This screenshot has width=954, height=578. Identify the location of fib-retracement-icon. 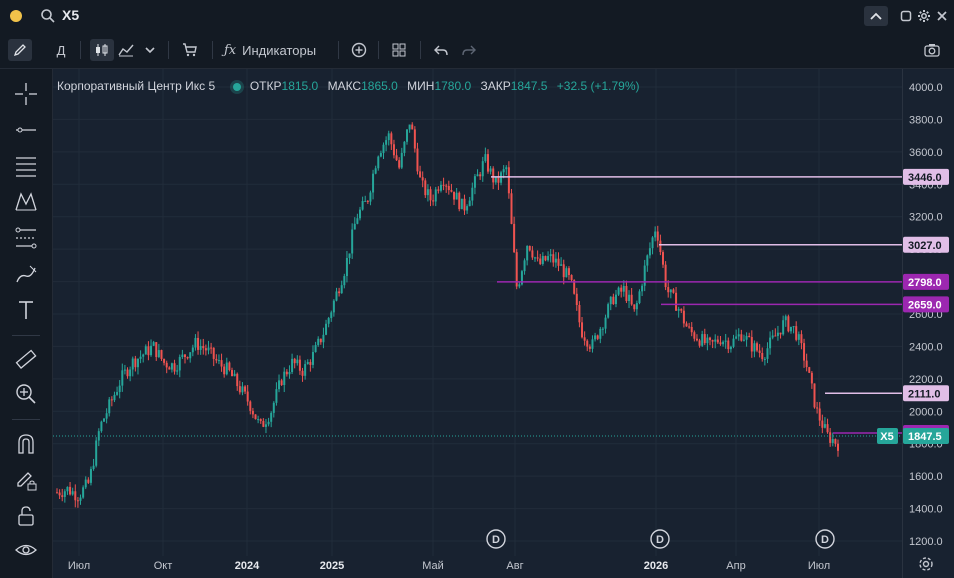
(26, 238).